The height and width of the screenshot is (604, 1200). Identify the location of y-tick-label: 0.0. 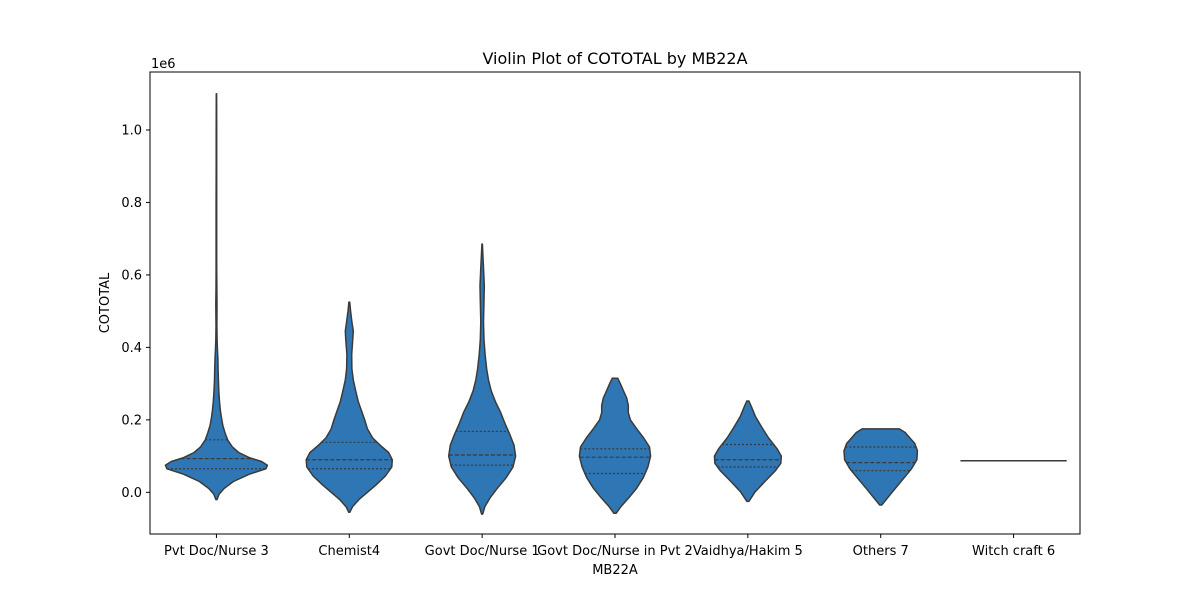
(131, 493).